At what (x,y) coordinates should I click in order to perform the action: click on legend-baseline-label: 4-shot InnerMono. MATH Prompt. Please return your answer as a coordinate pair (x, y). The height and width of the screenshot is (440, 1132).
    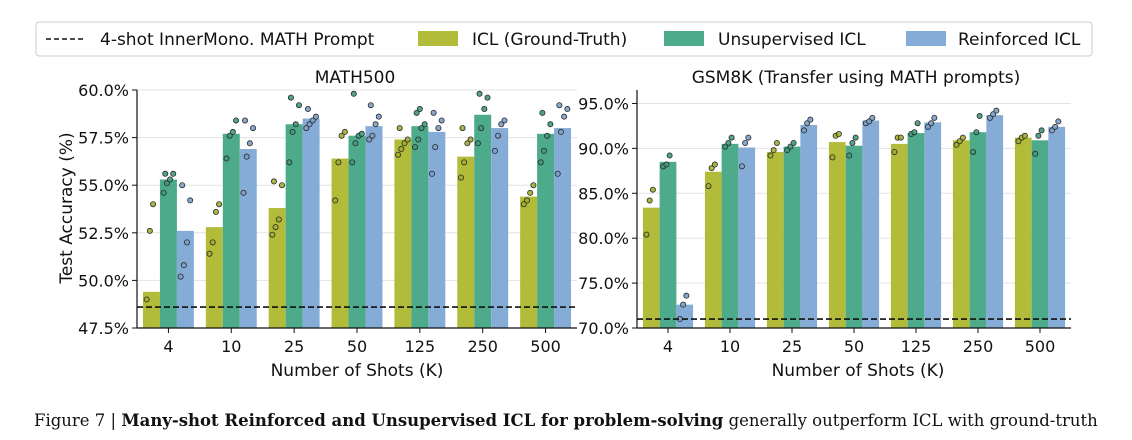
    Looking at the image, I should click on (237, 40).